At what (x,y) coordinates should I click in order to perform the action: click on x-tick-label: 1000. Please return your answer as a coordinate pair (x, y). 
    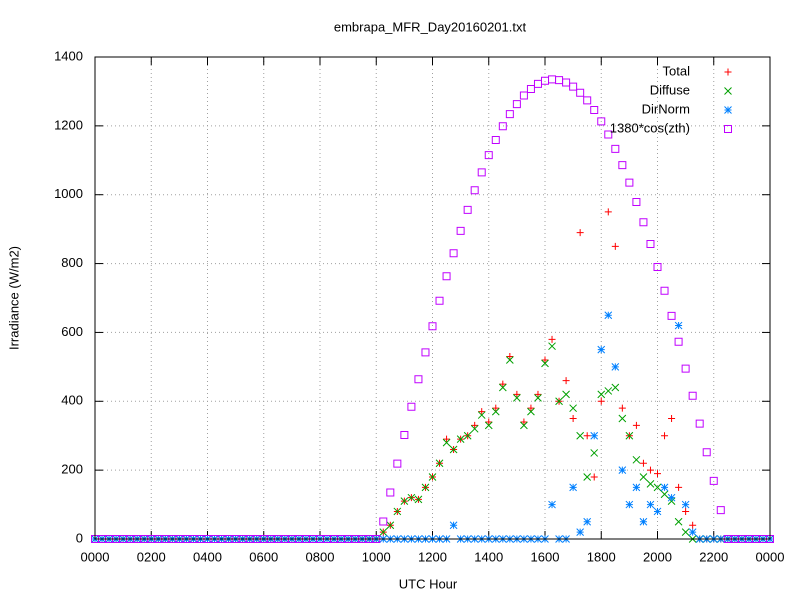
    Looking at the image, I should click on (376, 556).